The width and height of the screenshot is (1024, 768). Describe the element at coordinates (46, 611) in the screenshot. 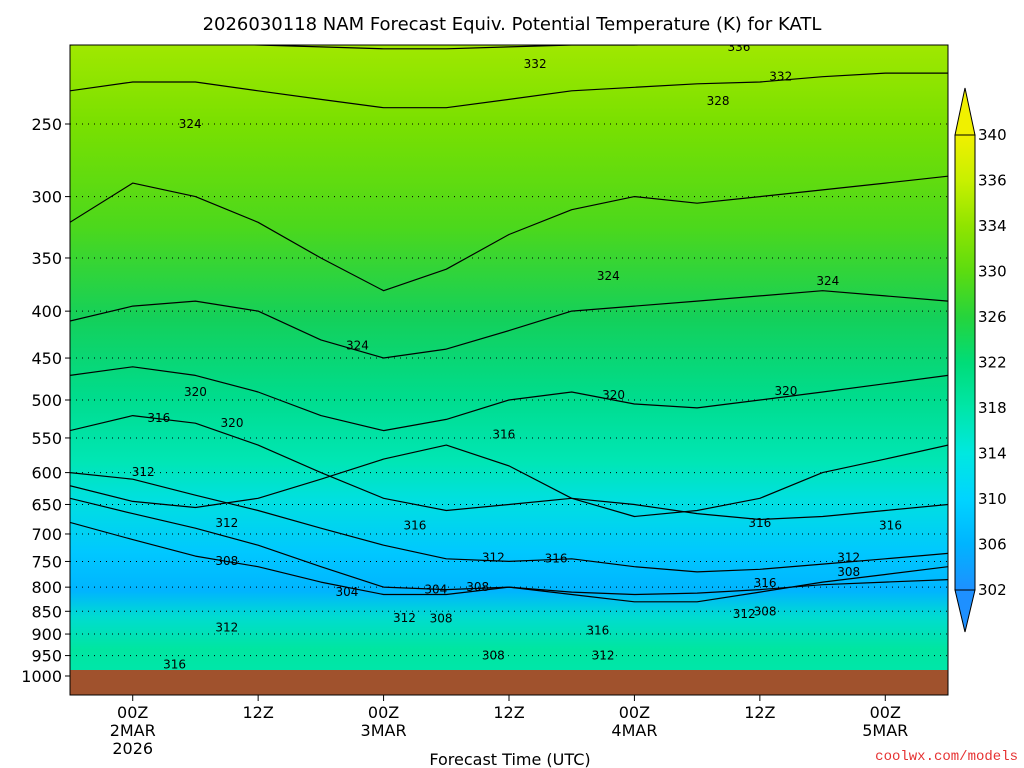

I see `y-tick-label: 850` at that location.